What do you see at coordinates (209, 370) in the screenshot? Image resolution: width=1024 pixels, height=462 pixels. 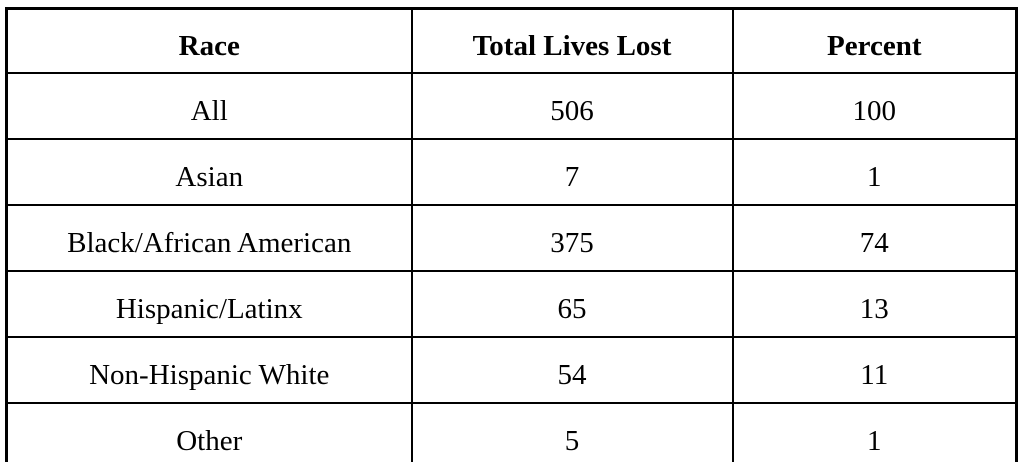 I see `cell-race: Non-Hispanic White` at bounding box center [209, 370].